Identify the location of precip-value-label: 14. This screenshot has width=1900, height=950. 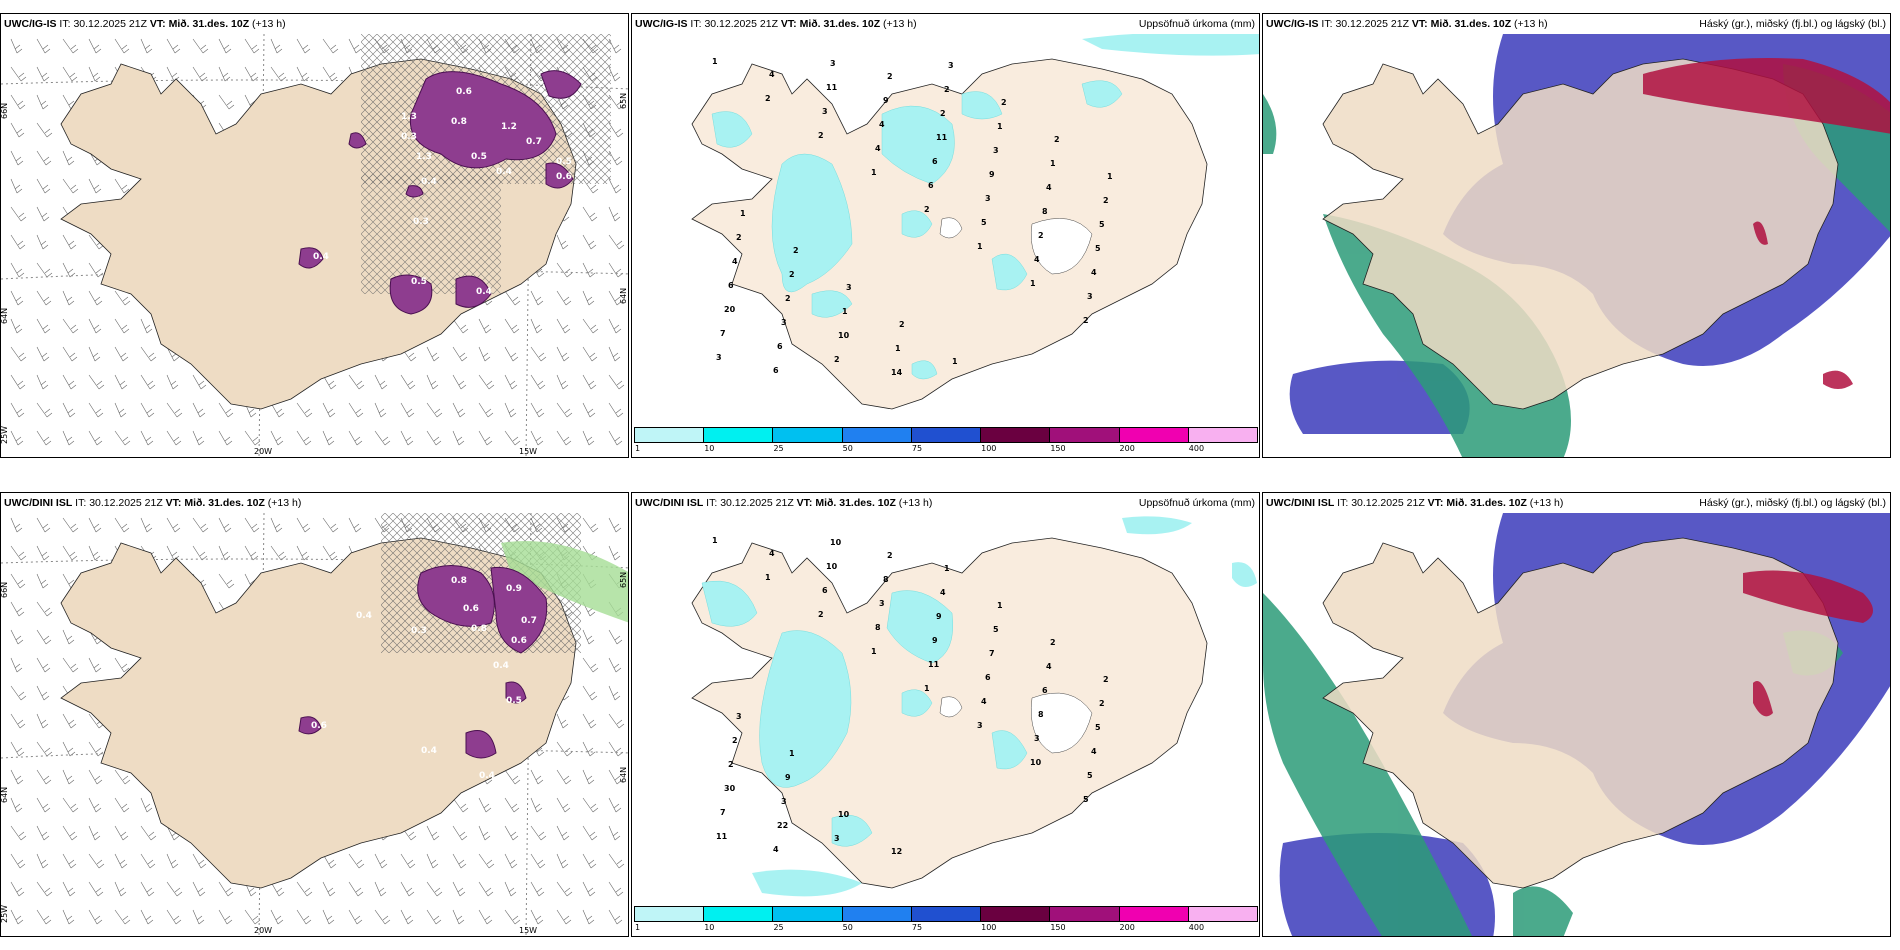
(897, 372).